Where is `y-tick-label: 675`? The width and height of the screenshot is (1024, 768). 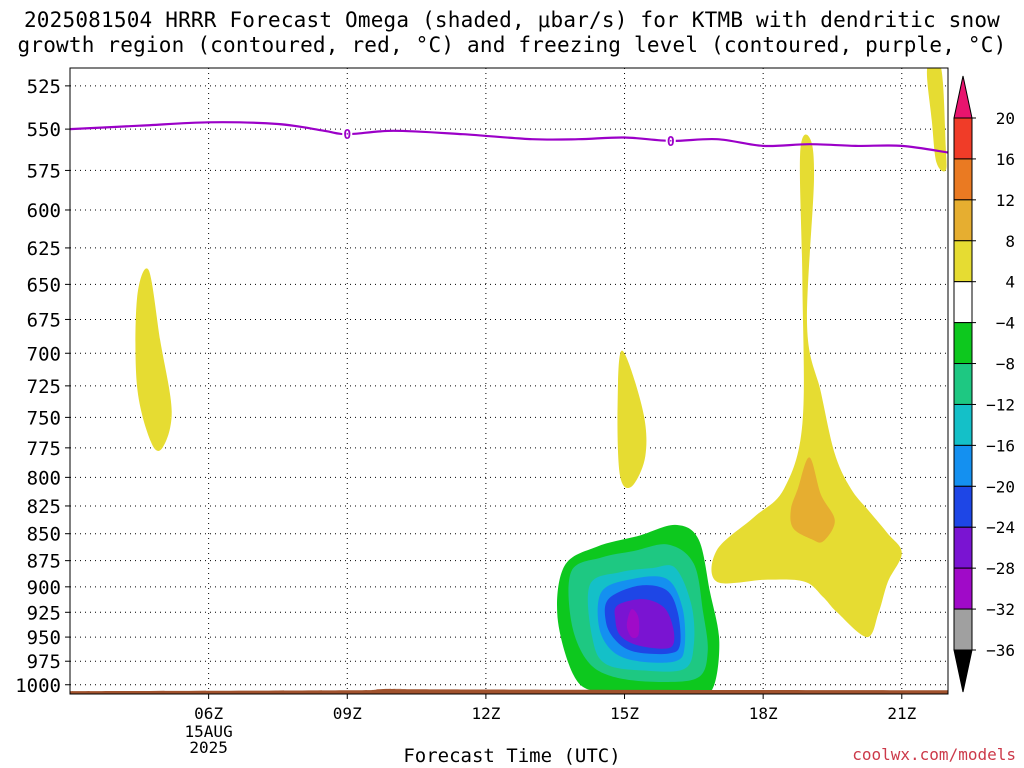 y-tick-label: 675 is located at coordinates (44, 320).